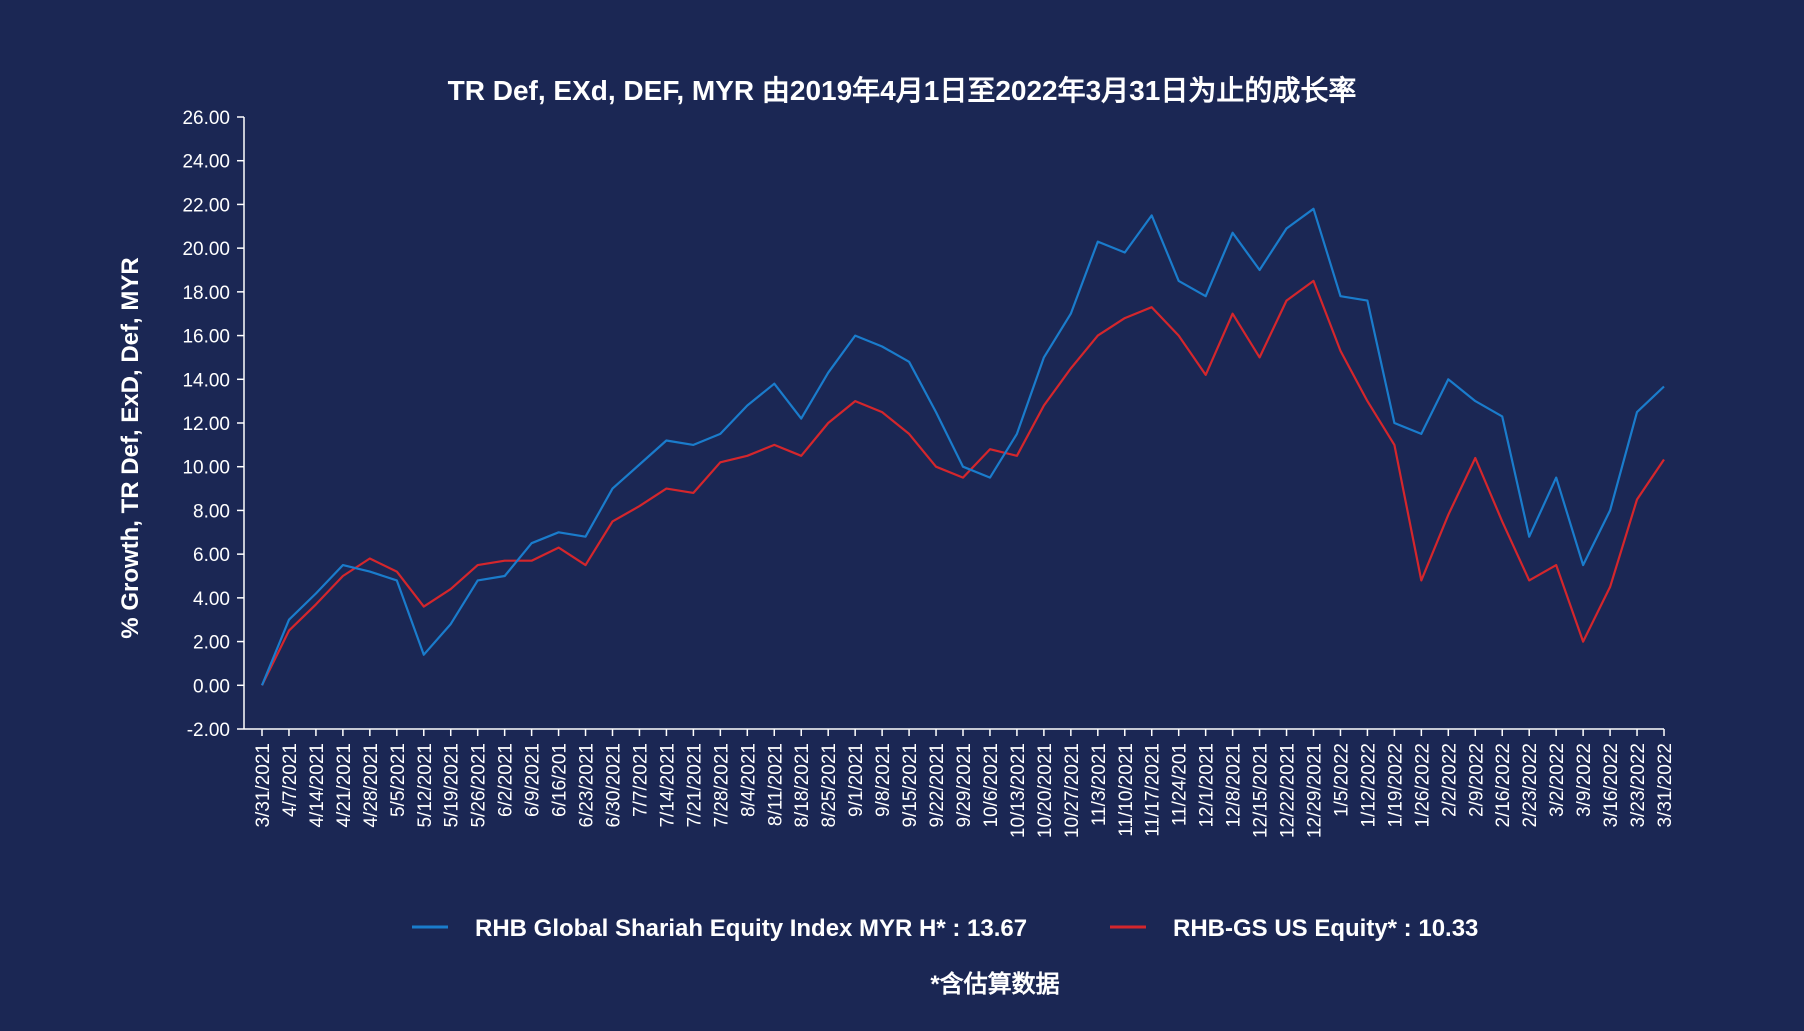 The image size is (1804, 1031). Describe the element at coordinates (1153, 790) in the screenshot. I see `x-tick-label: 11/17/2021` at that location.